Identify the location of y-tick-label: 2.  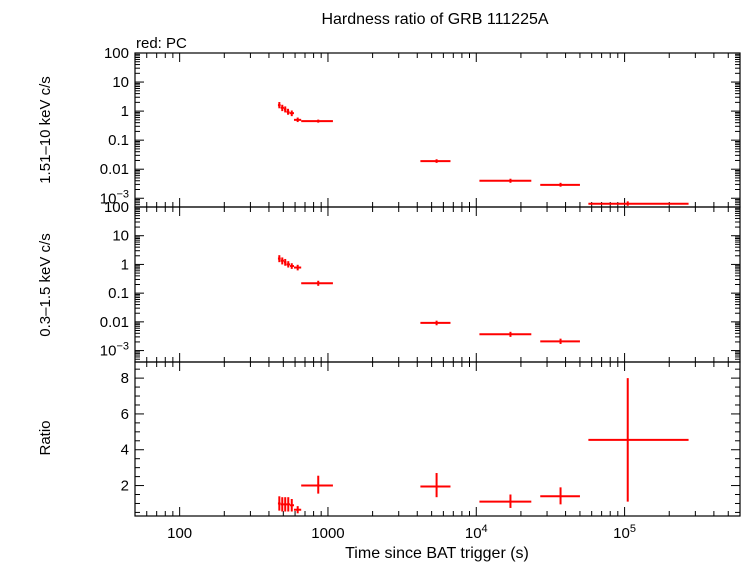
(125, 486).